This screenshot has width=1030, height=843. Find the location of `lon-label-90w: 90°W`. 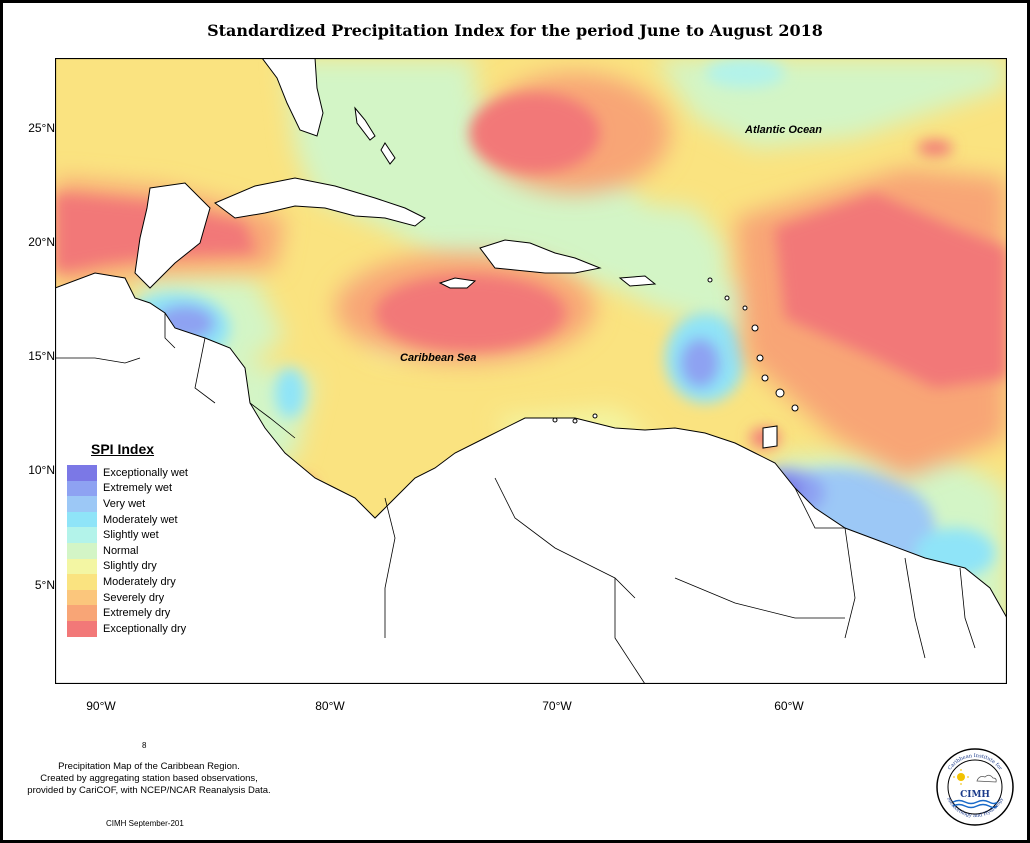

lon-label-90w: 90°W is located at coordinates (101, 706).